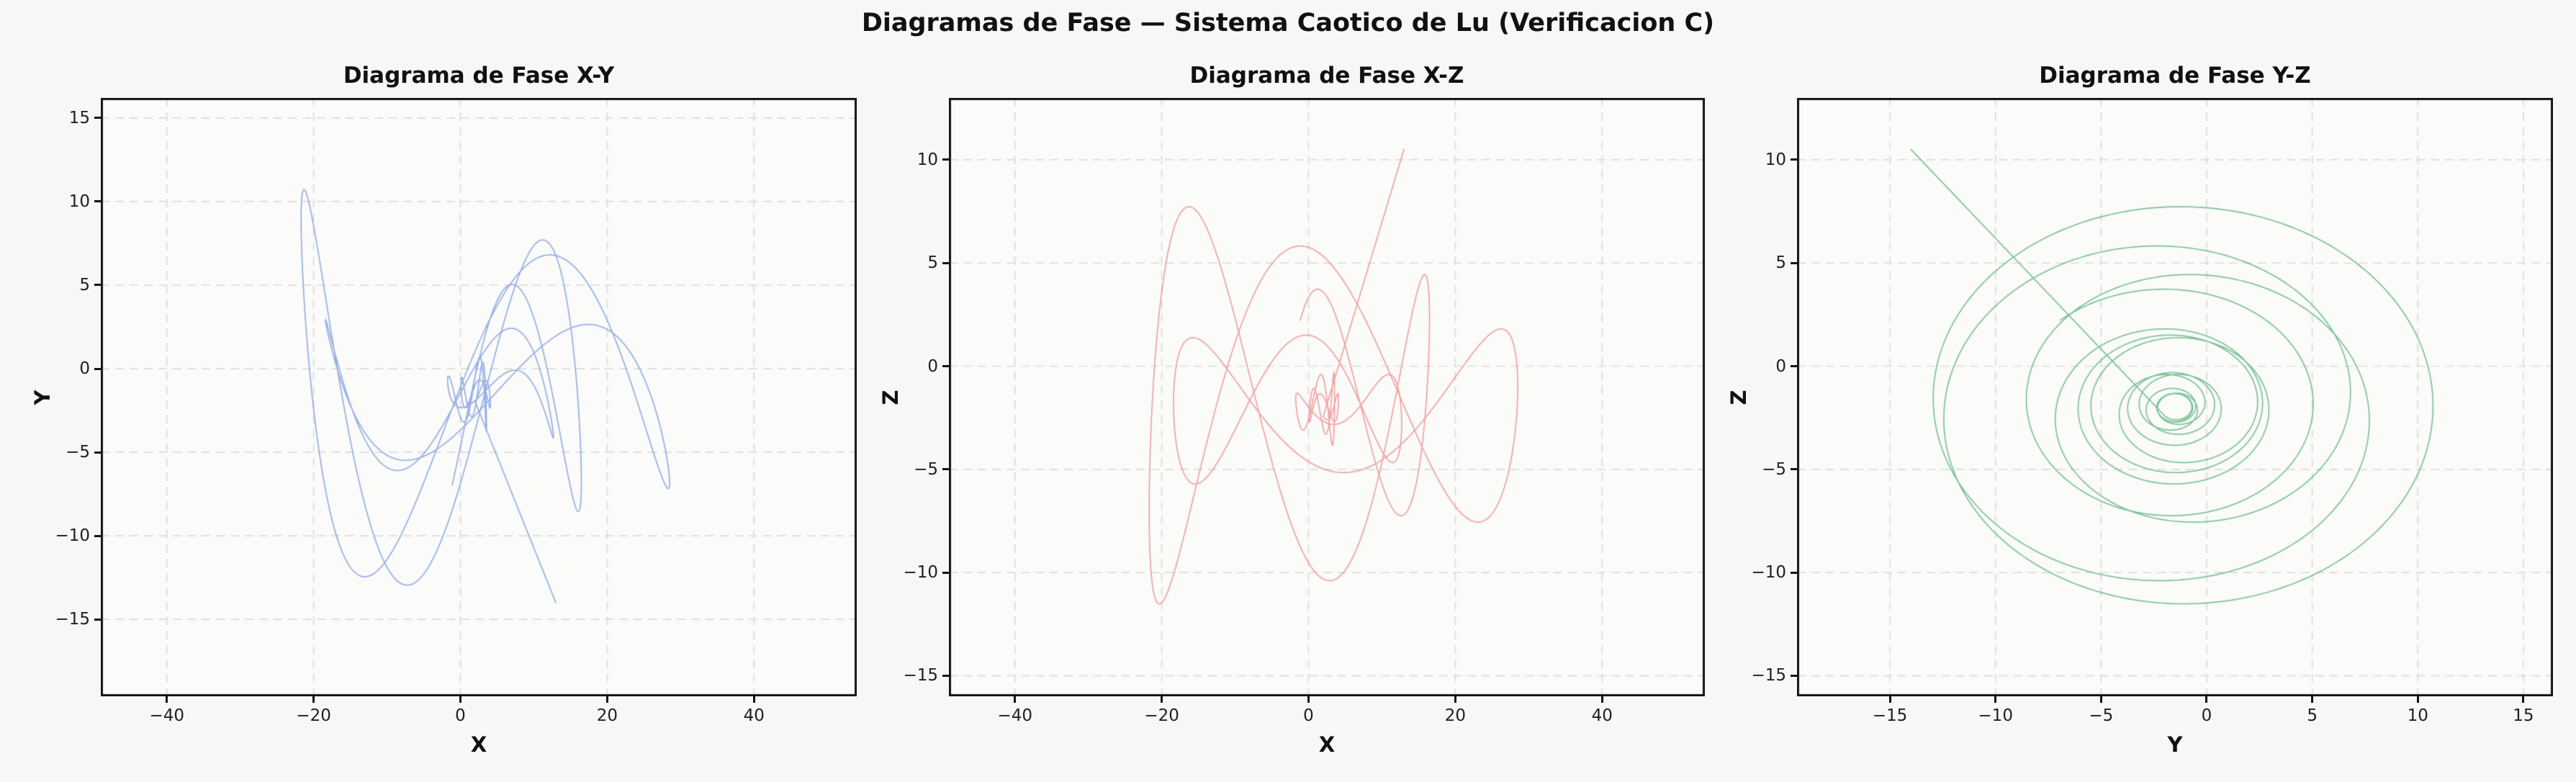  Describe the element at coordinates (2101, 716) in the screenshot. I see `x-tick-label: −5` at that location.